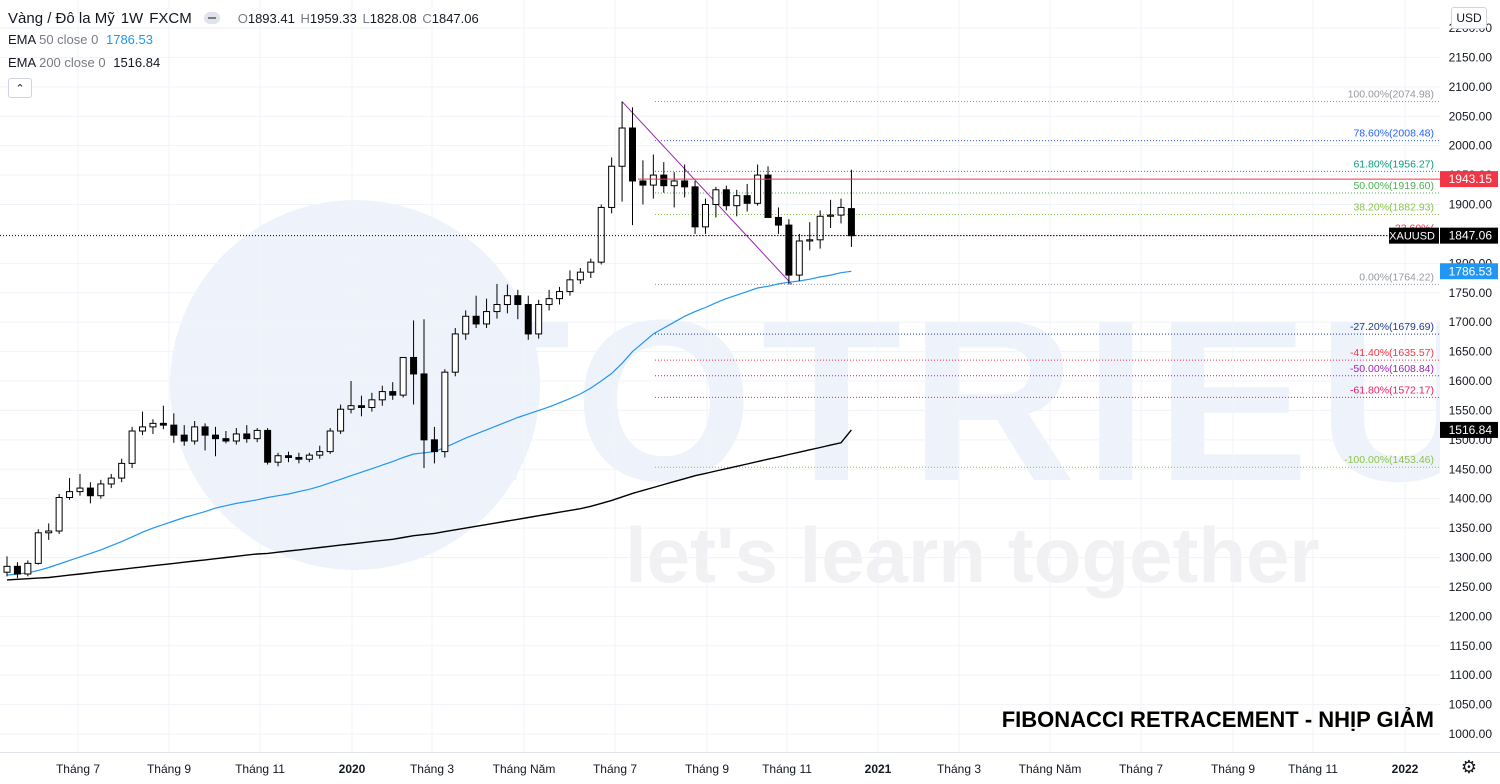 Image resolution: width=1500 pixels, height=784 pixels. What do you see at coordinates (1471, 646) in the screenshot?
I see `price-tick-label: 1150.00` at bounding box center [1471, 646].